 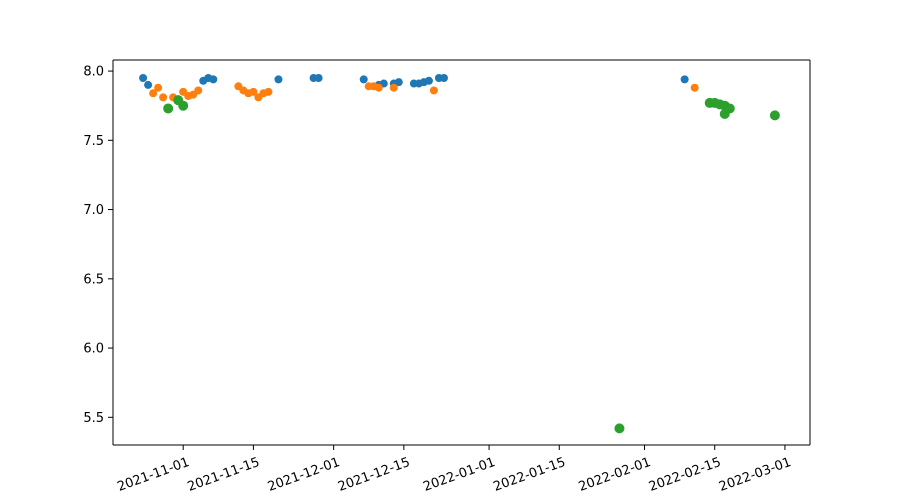 I want to click on y-tick-label: 6.0, so click(x=93, y=349).